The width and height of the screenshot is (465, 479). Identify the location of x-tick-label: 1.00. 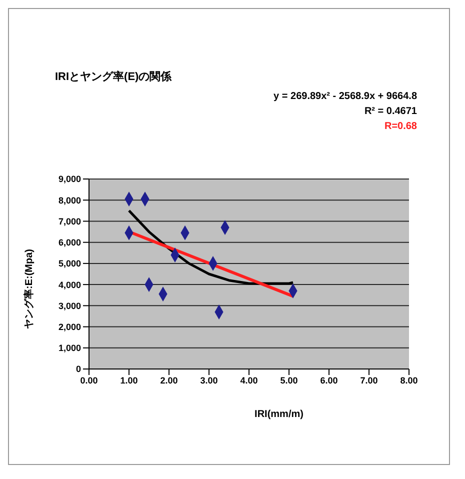
(129, 380).